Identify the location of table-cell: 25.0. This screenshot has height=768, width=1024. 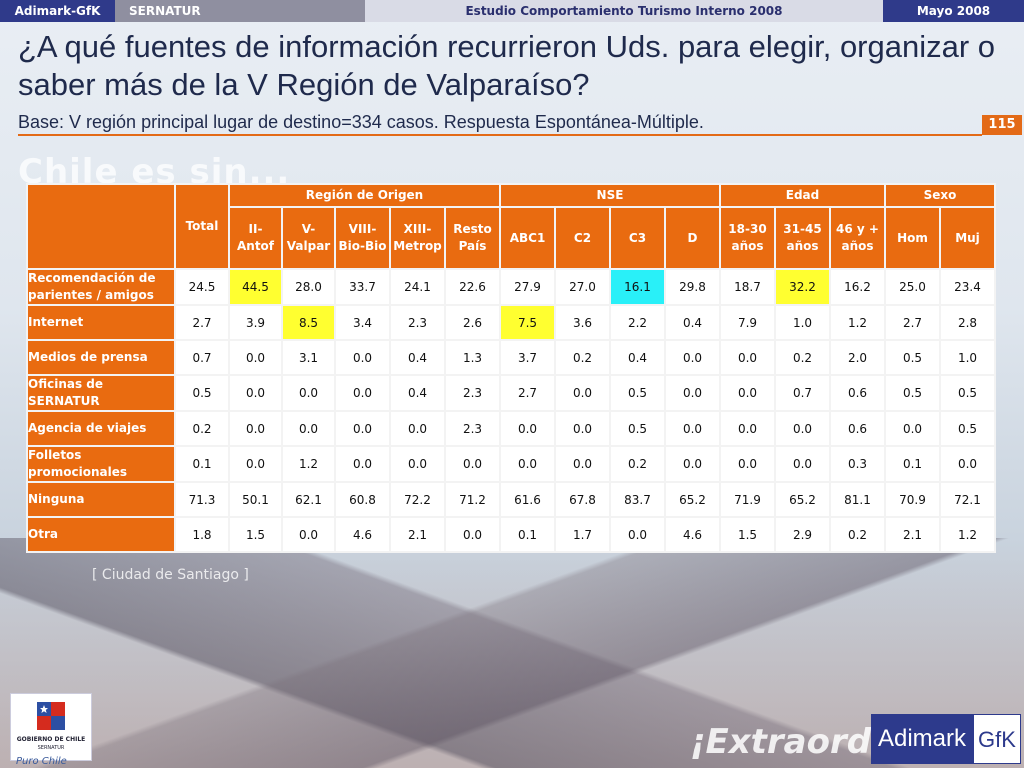
(912, 287).